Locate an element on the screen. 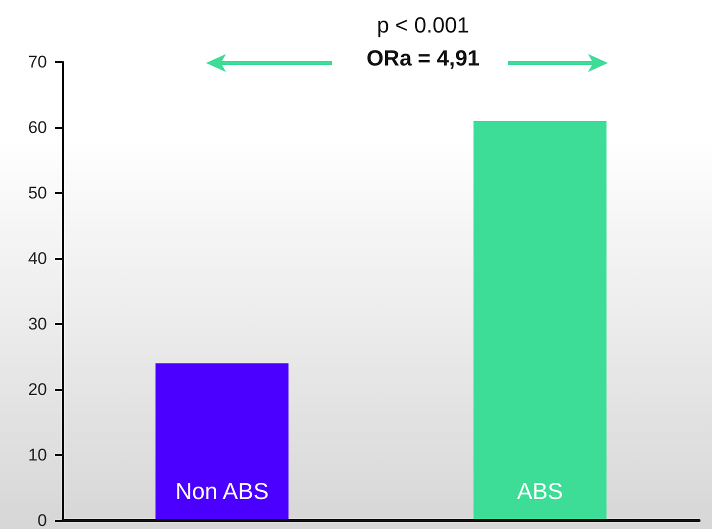 This screenshot has height=529, width=712. x-tick-label: ABS is located at coordinates (540, 491).